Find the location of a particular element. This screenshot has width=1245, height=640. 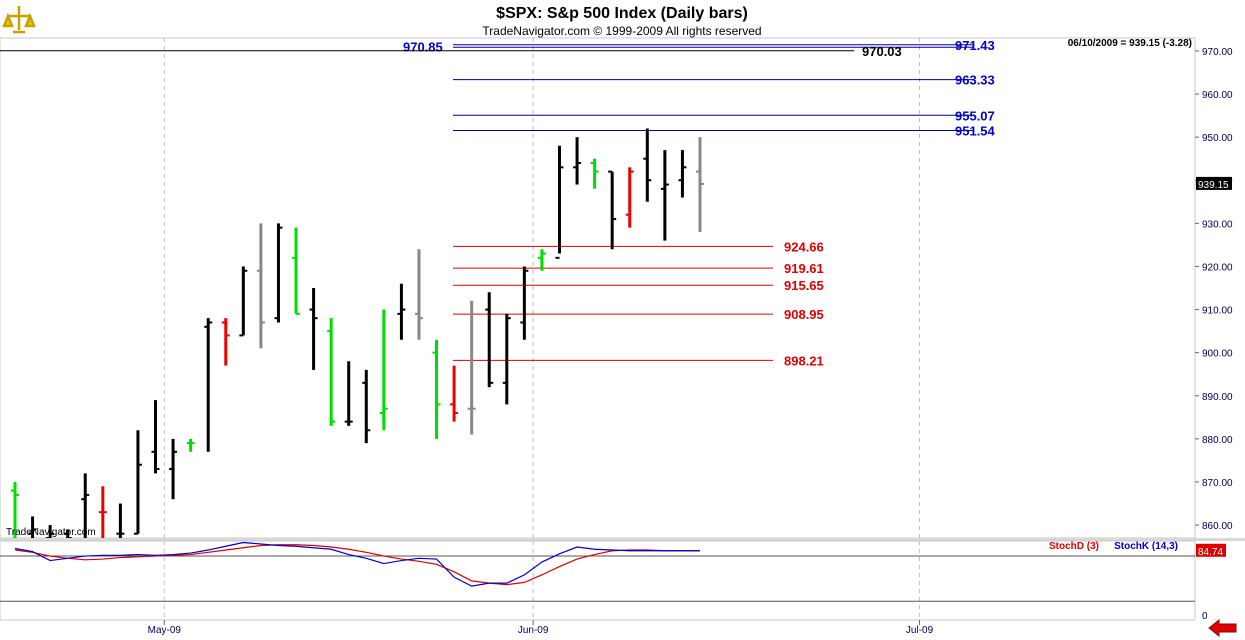

last-price-label: 939.15 is located at coordinates (1213, 185).